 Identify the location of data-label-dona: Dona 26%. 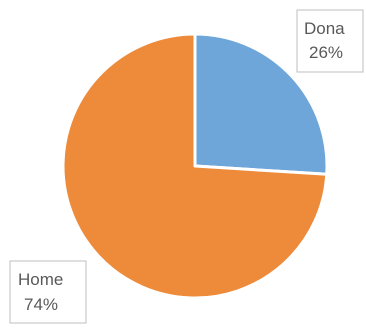
(330, 41).